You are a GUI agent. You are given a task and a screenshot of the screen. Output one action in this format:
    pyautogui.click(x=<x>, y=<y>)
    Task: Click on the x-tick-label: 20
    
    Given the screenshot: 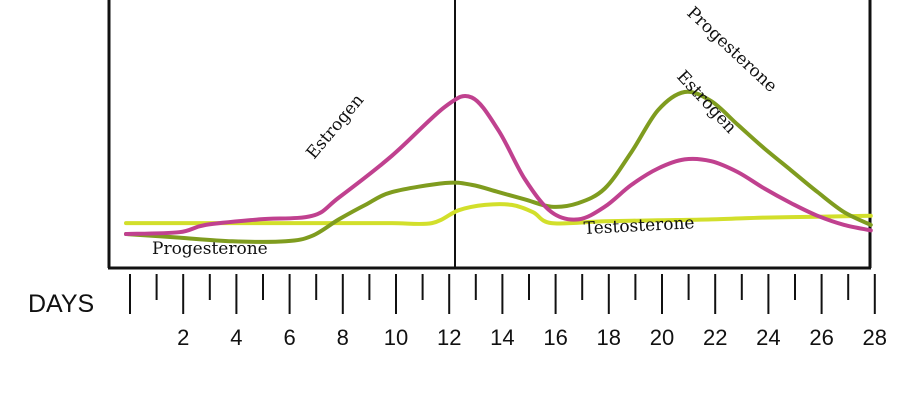 What is the action you would take?
    pyautogui.click(x=662, y=337)
    